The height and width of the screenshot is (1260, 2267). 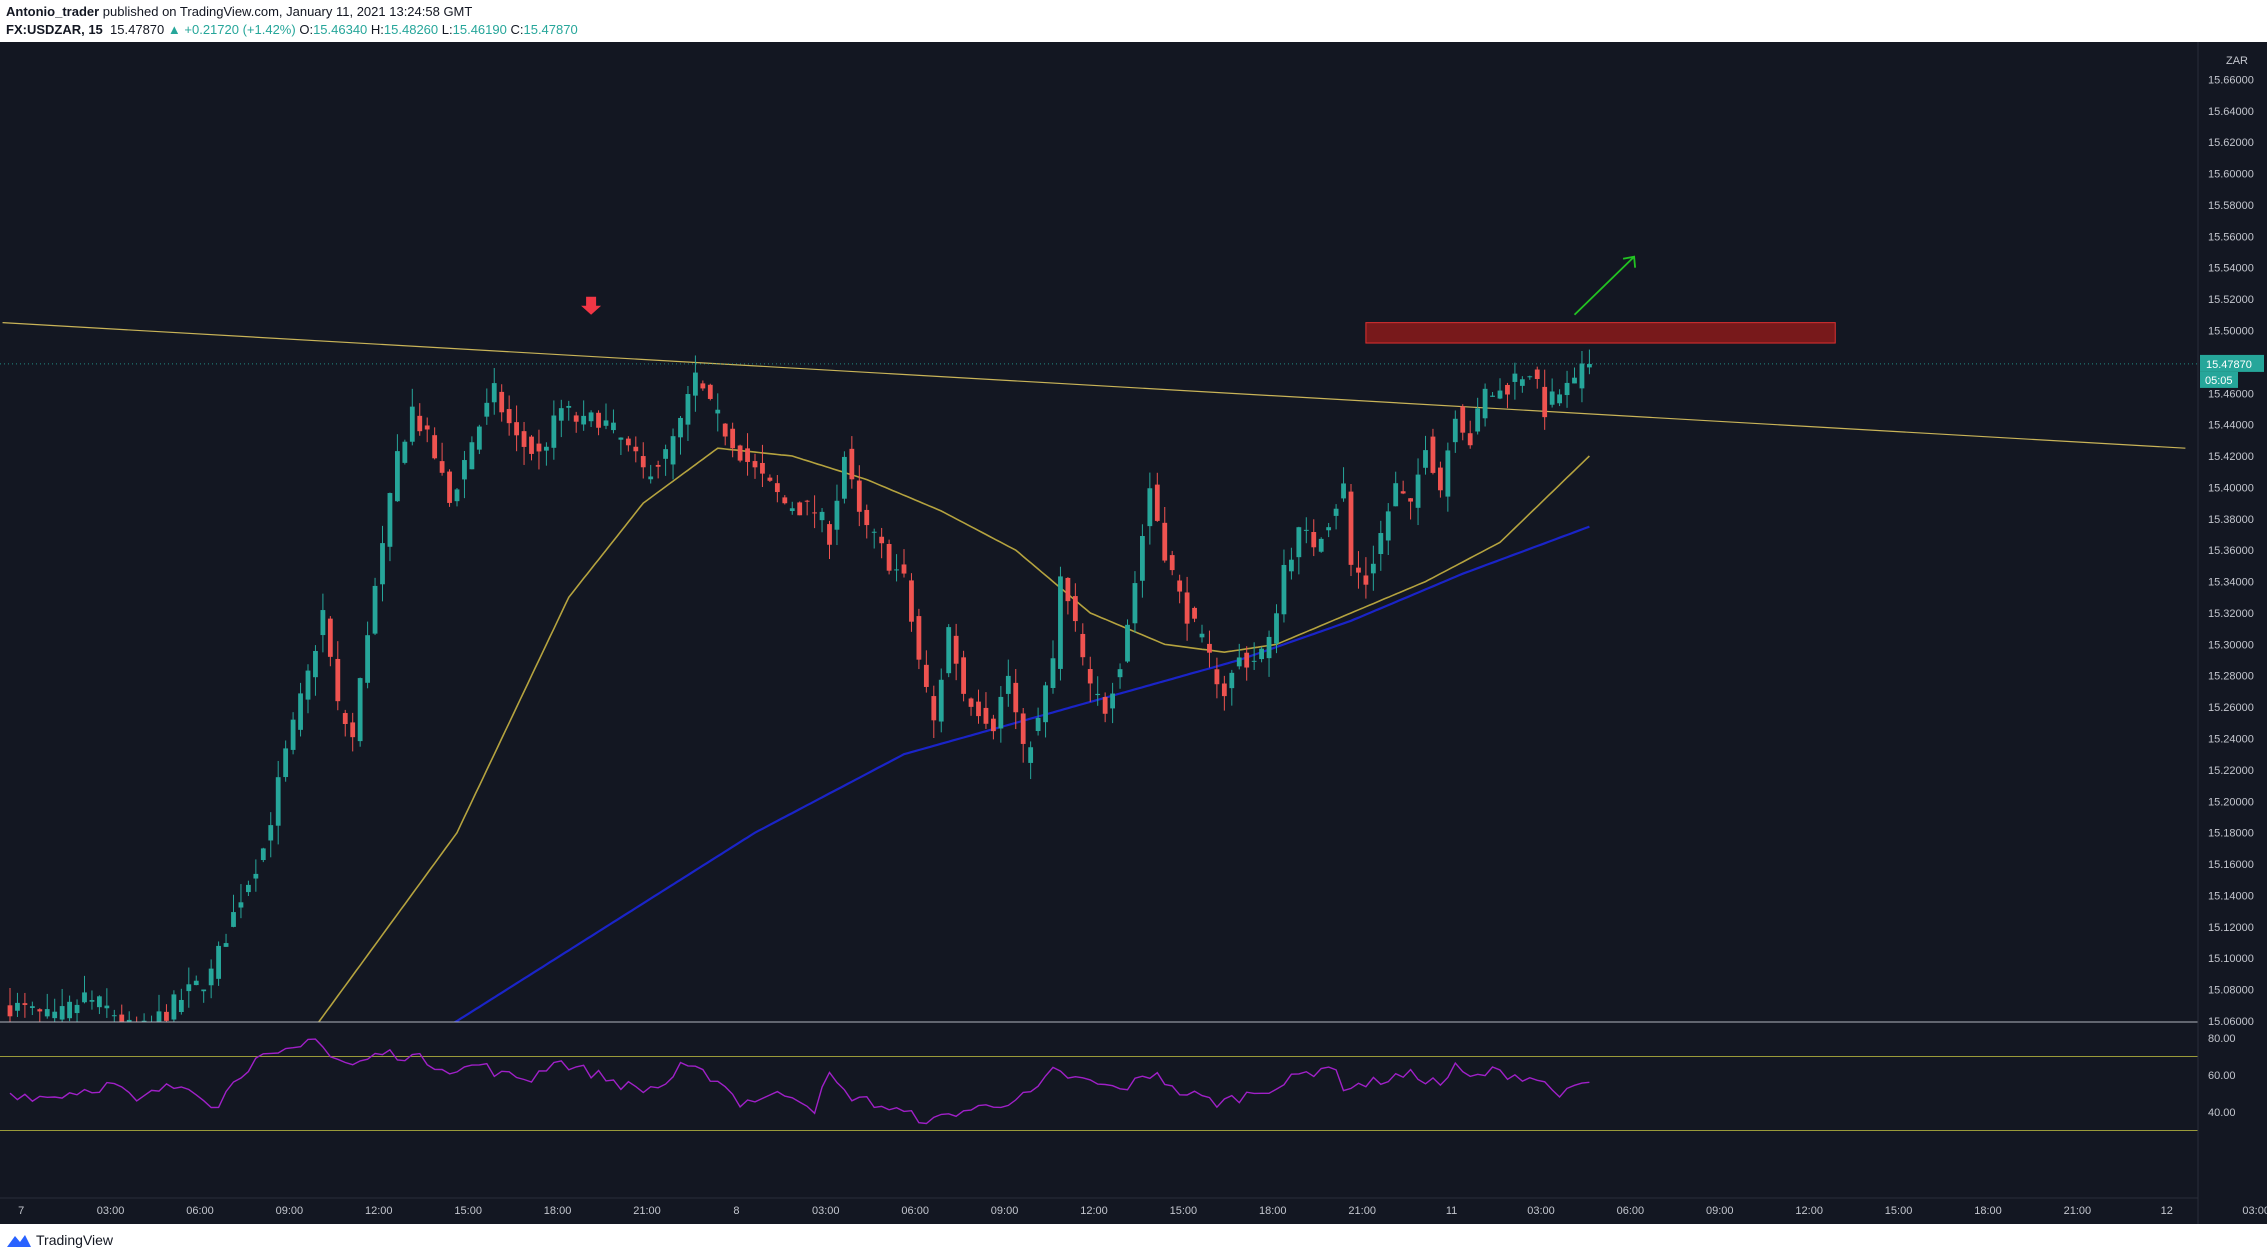 I want to click on author-name: Antonio_trader, so click(x=53, y=11).